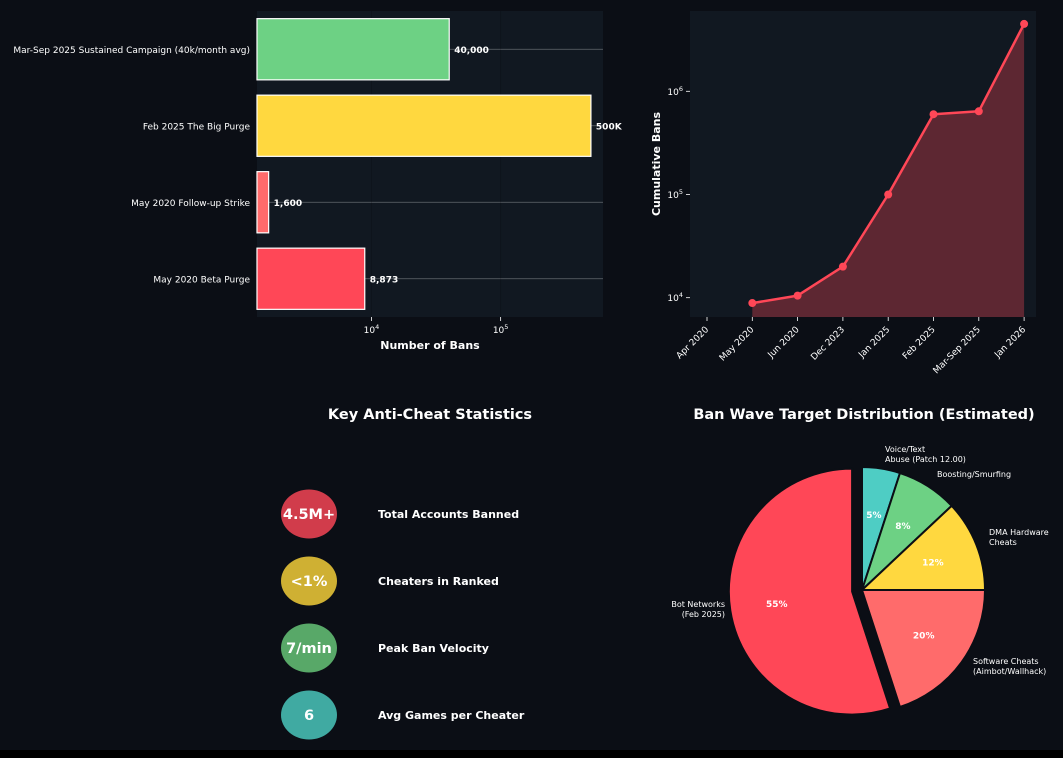 The height and width of the screenshot is (758, 1063). I want to click on pie-slice-pct: 55%, so click(777, 605).